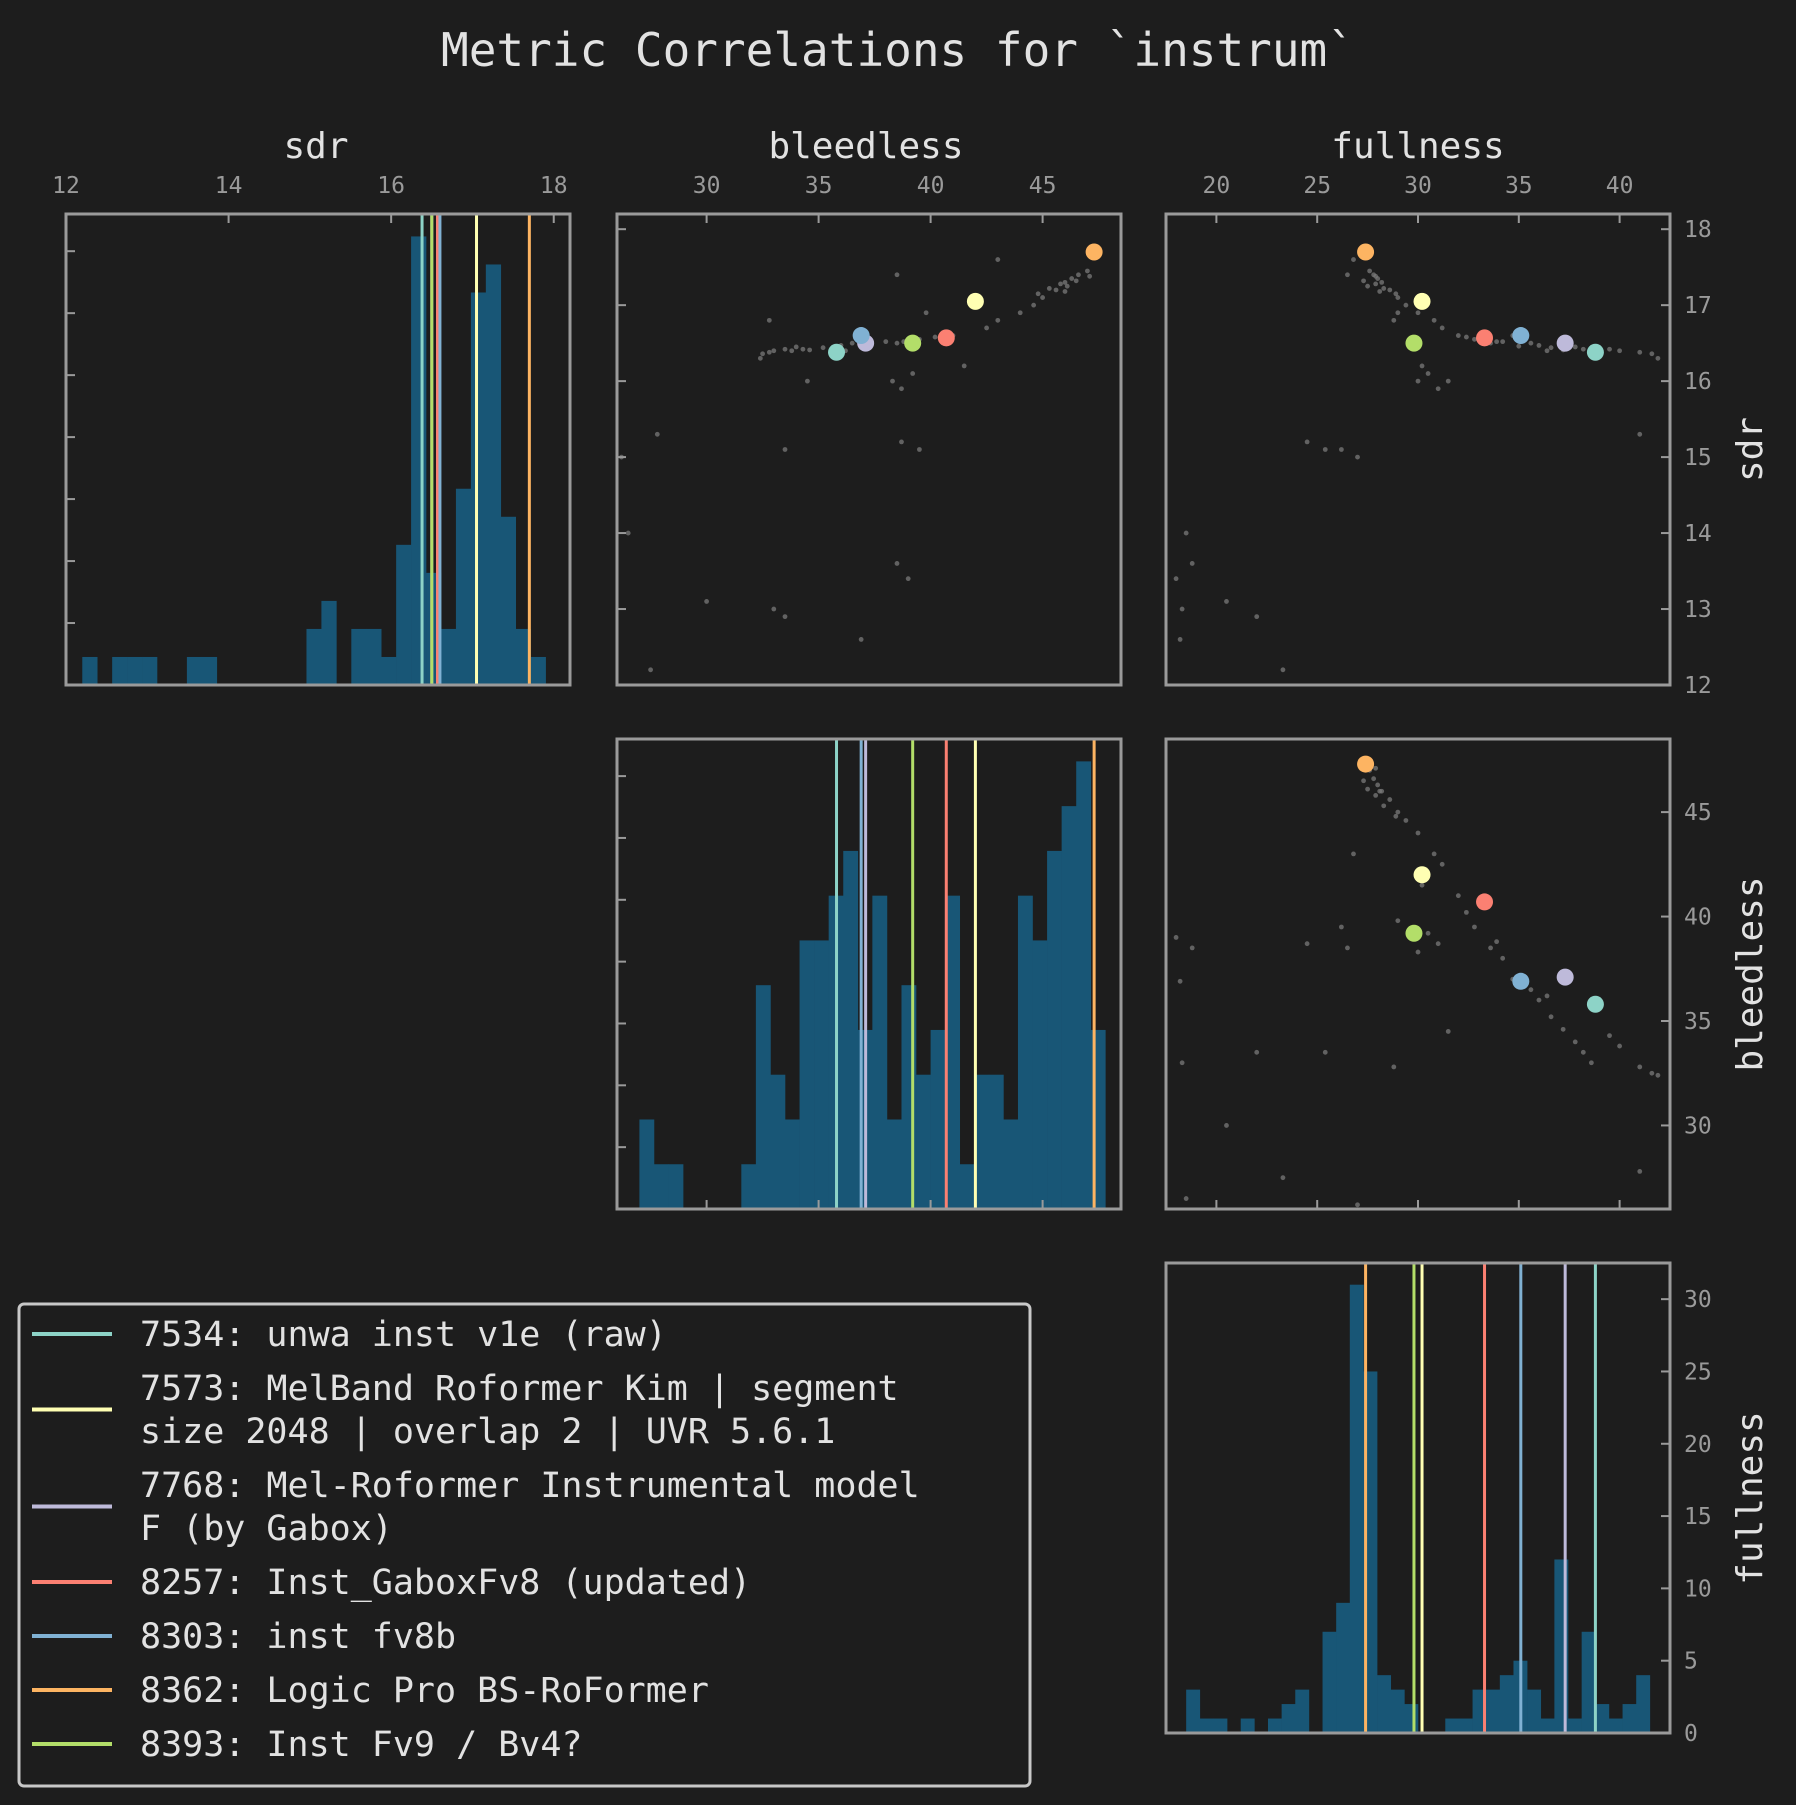  What do you see at coordinates (1698, 1300) in the screenshot?
I see `count-tick-label-30: 30` at bounding box center [1698, 1300].